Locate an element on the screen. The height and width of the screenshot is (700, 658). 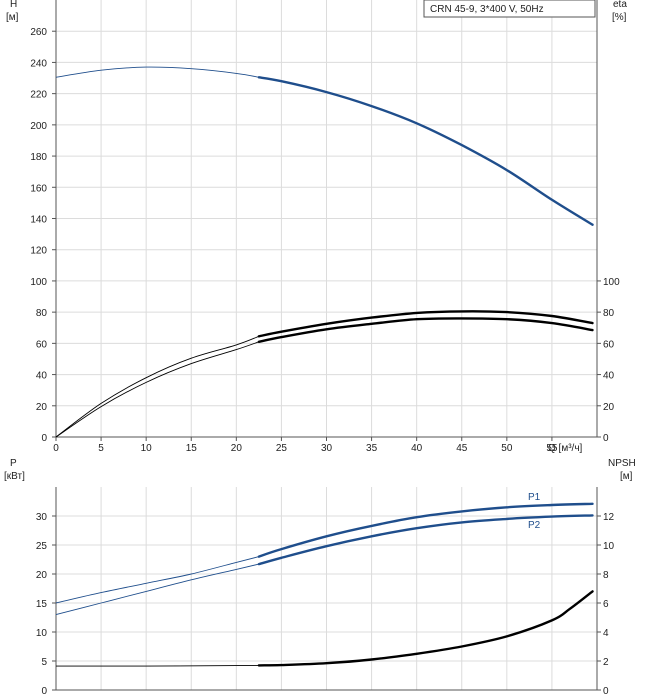
x-tick-label: 0 is located at coordinates (56, 448).